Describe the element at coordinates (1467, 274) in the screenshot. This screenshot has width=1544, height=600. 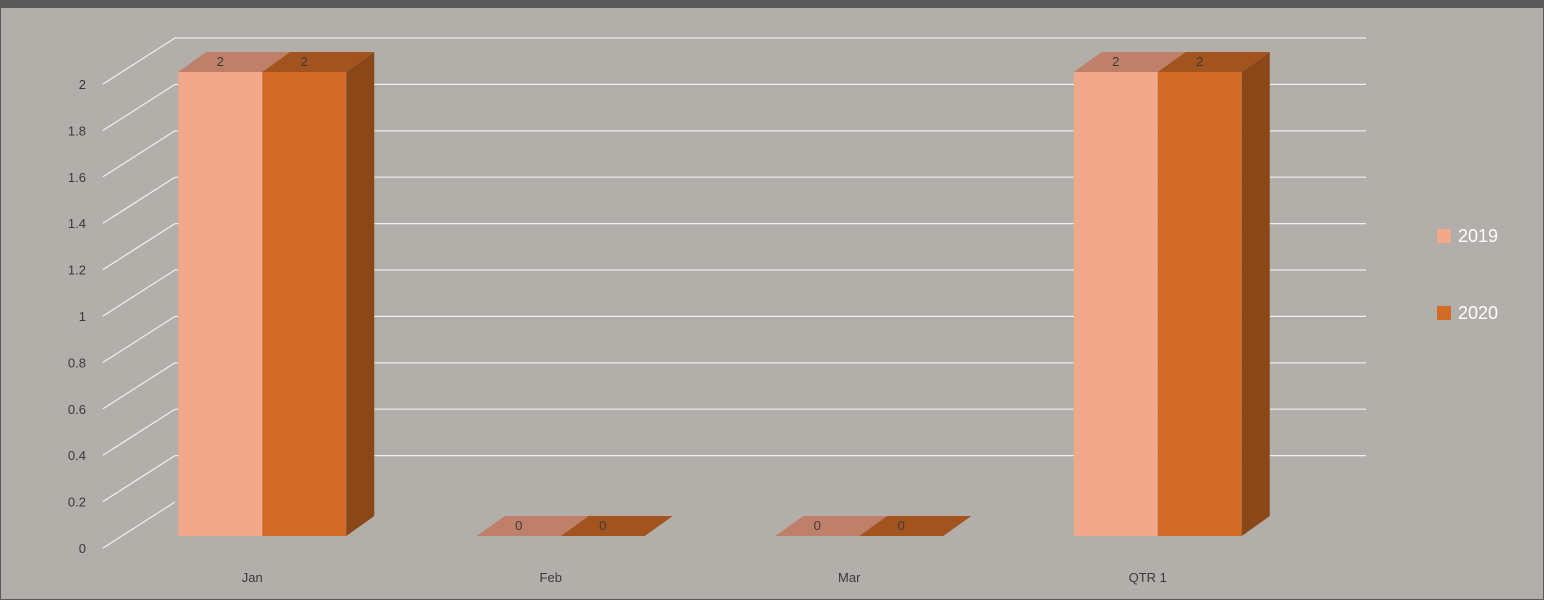
I see `legend: 2019 2020` at that location.